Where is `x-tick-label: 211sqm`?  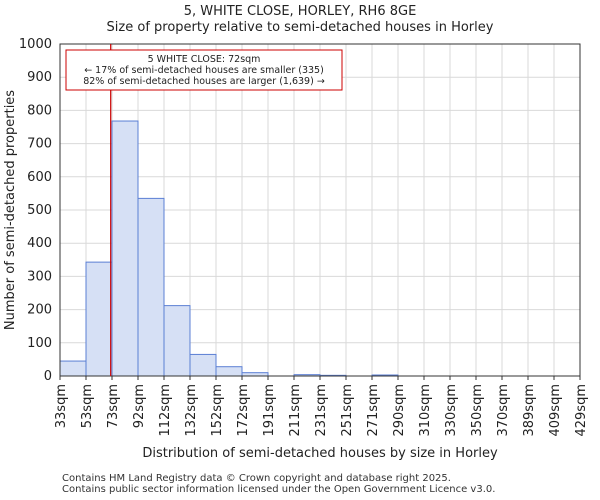
x-tick-label: 211sqm is located at coordinates (295, 410).